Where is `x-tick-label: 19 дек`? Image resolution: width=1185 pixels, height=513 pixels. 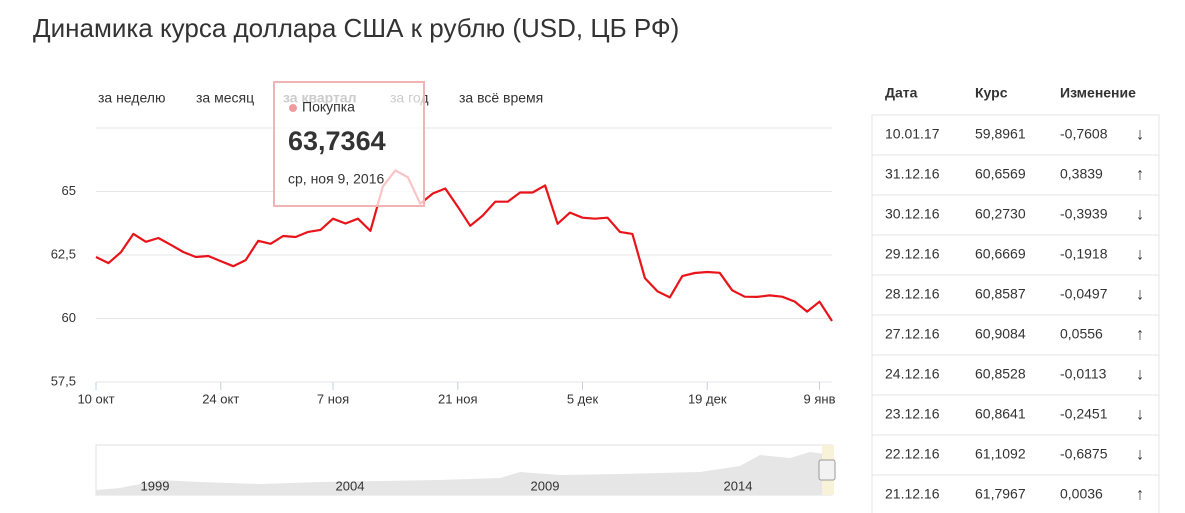 x-tick-label: 19 дек is located at coordinates (707, 398).